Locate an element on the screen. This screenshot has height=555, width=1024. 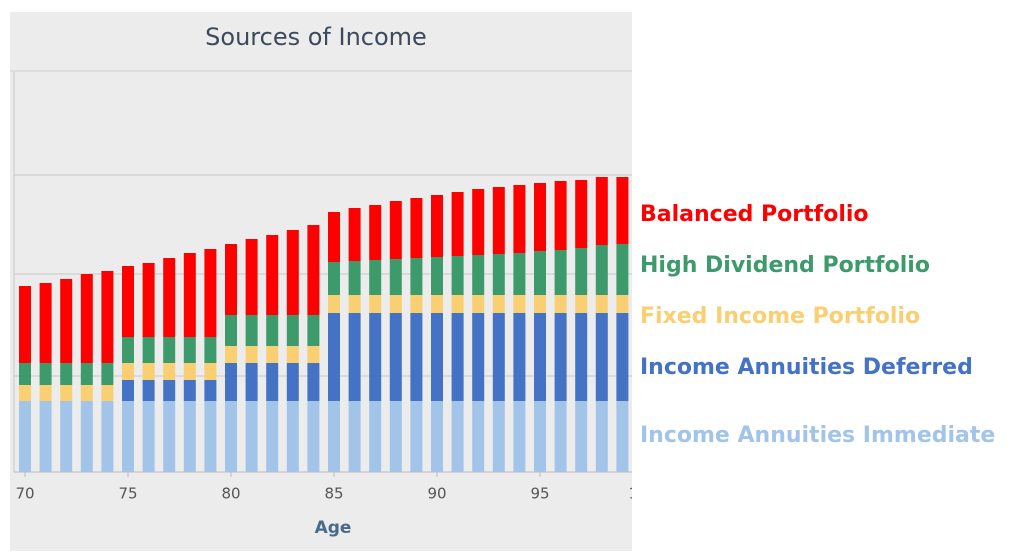
legend-label: Income Annuities Deferred is located at coordinates (806, 367).